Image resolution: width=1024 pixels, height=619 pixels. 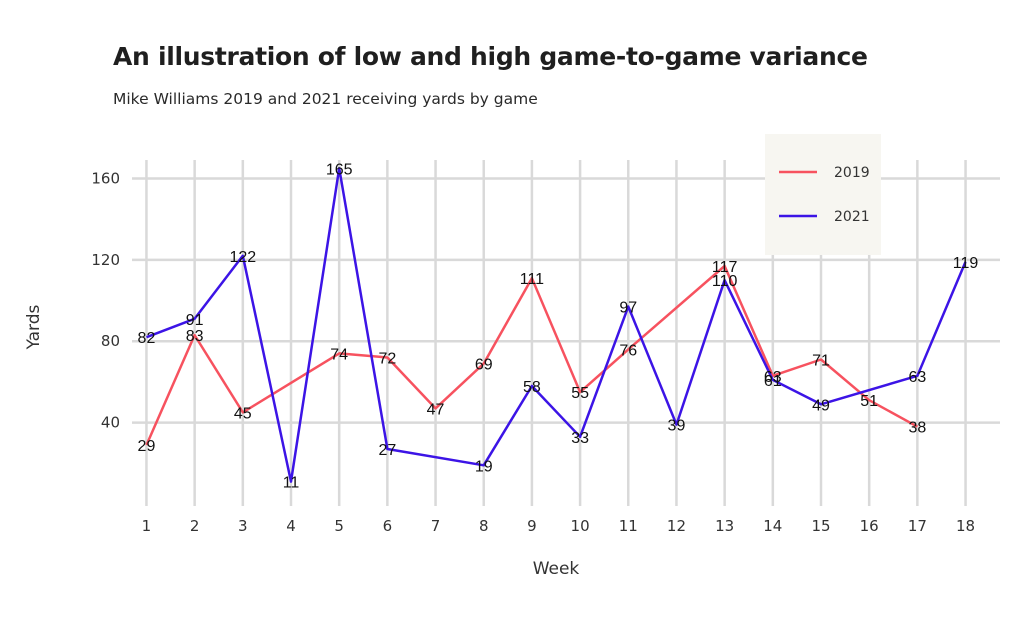 I want to click on x-axis-title: Week, so click(x=556, y=569).